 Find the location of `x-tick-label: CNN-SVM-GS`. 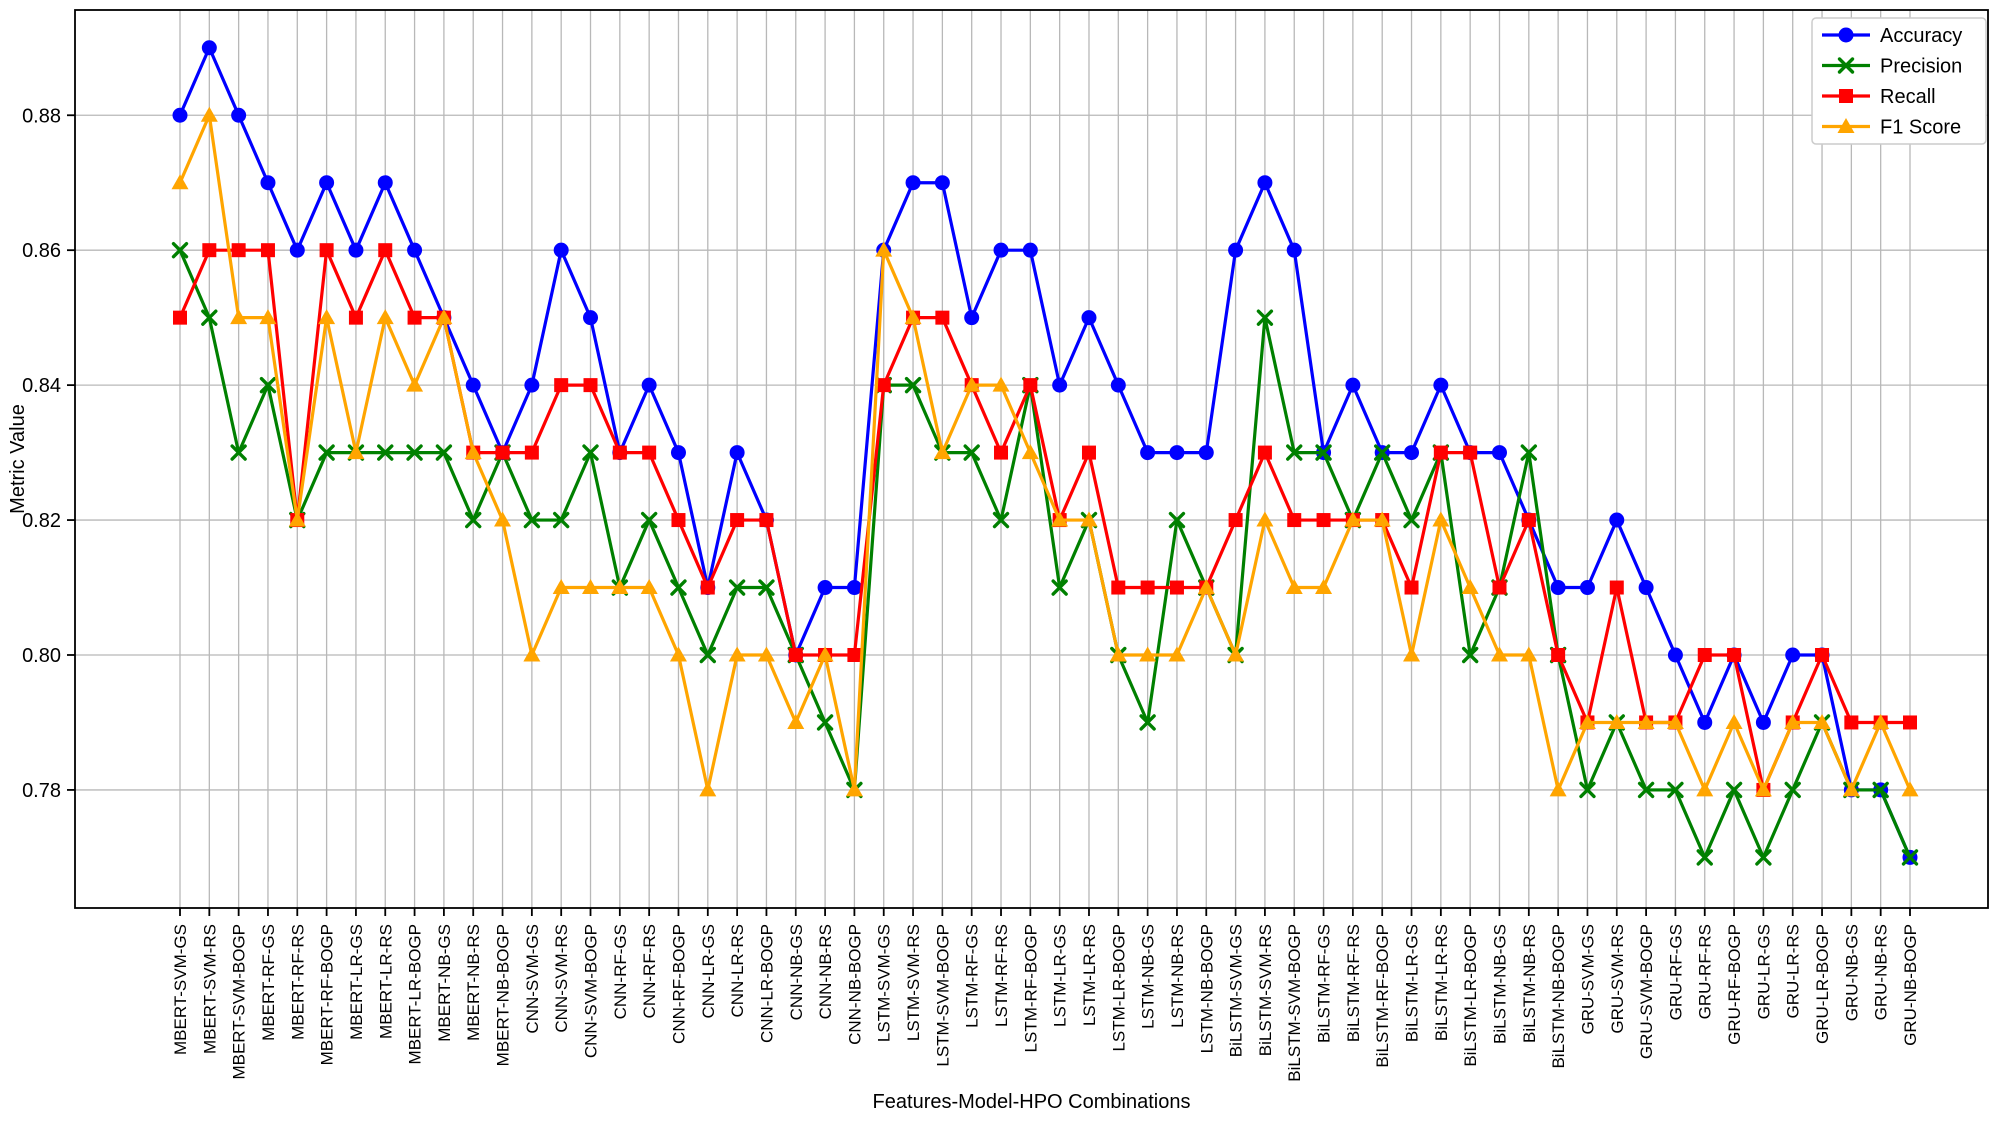

x-tick-label: CNN-SVM-GS is located at coordinates (532, 979).